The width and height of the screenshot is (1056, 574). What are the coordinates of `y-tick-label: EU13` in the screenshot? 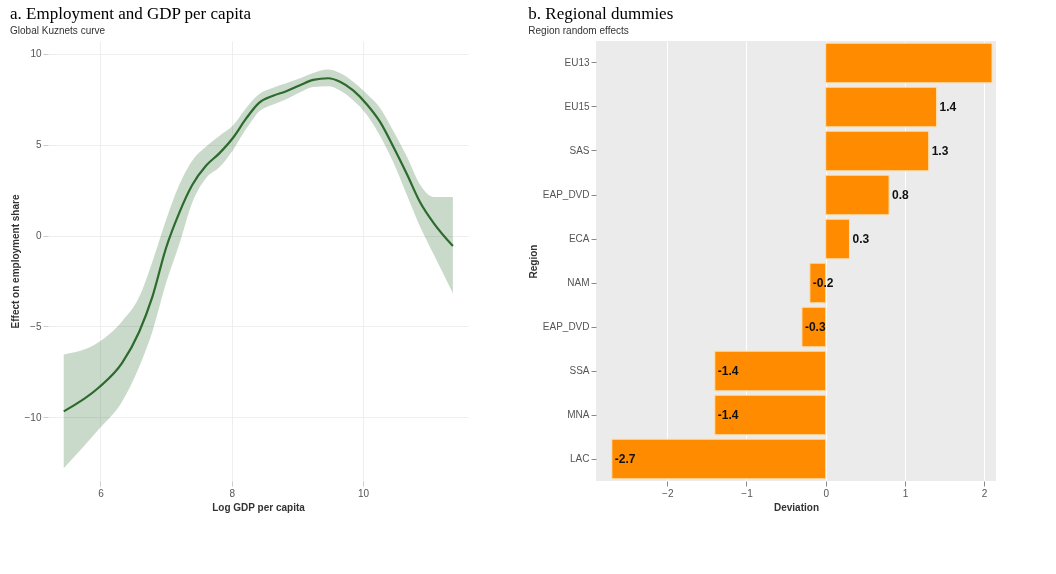 It's located at (577, 62).